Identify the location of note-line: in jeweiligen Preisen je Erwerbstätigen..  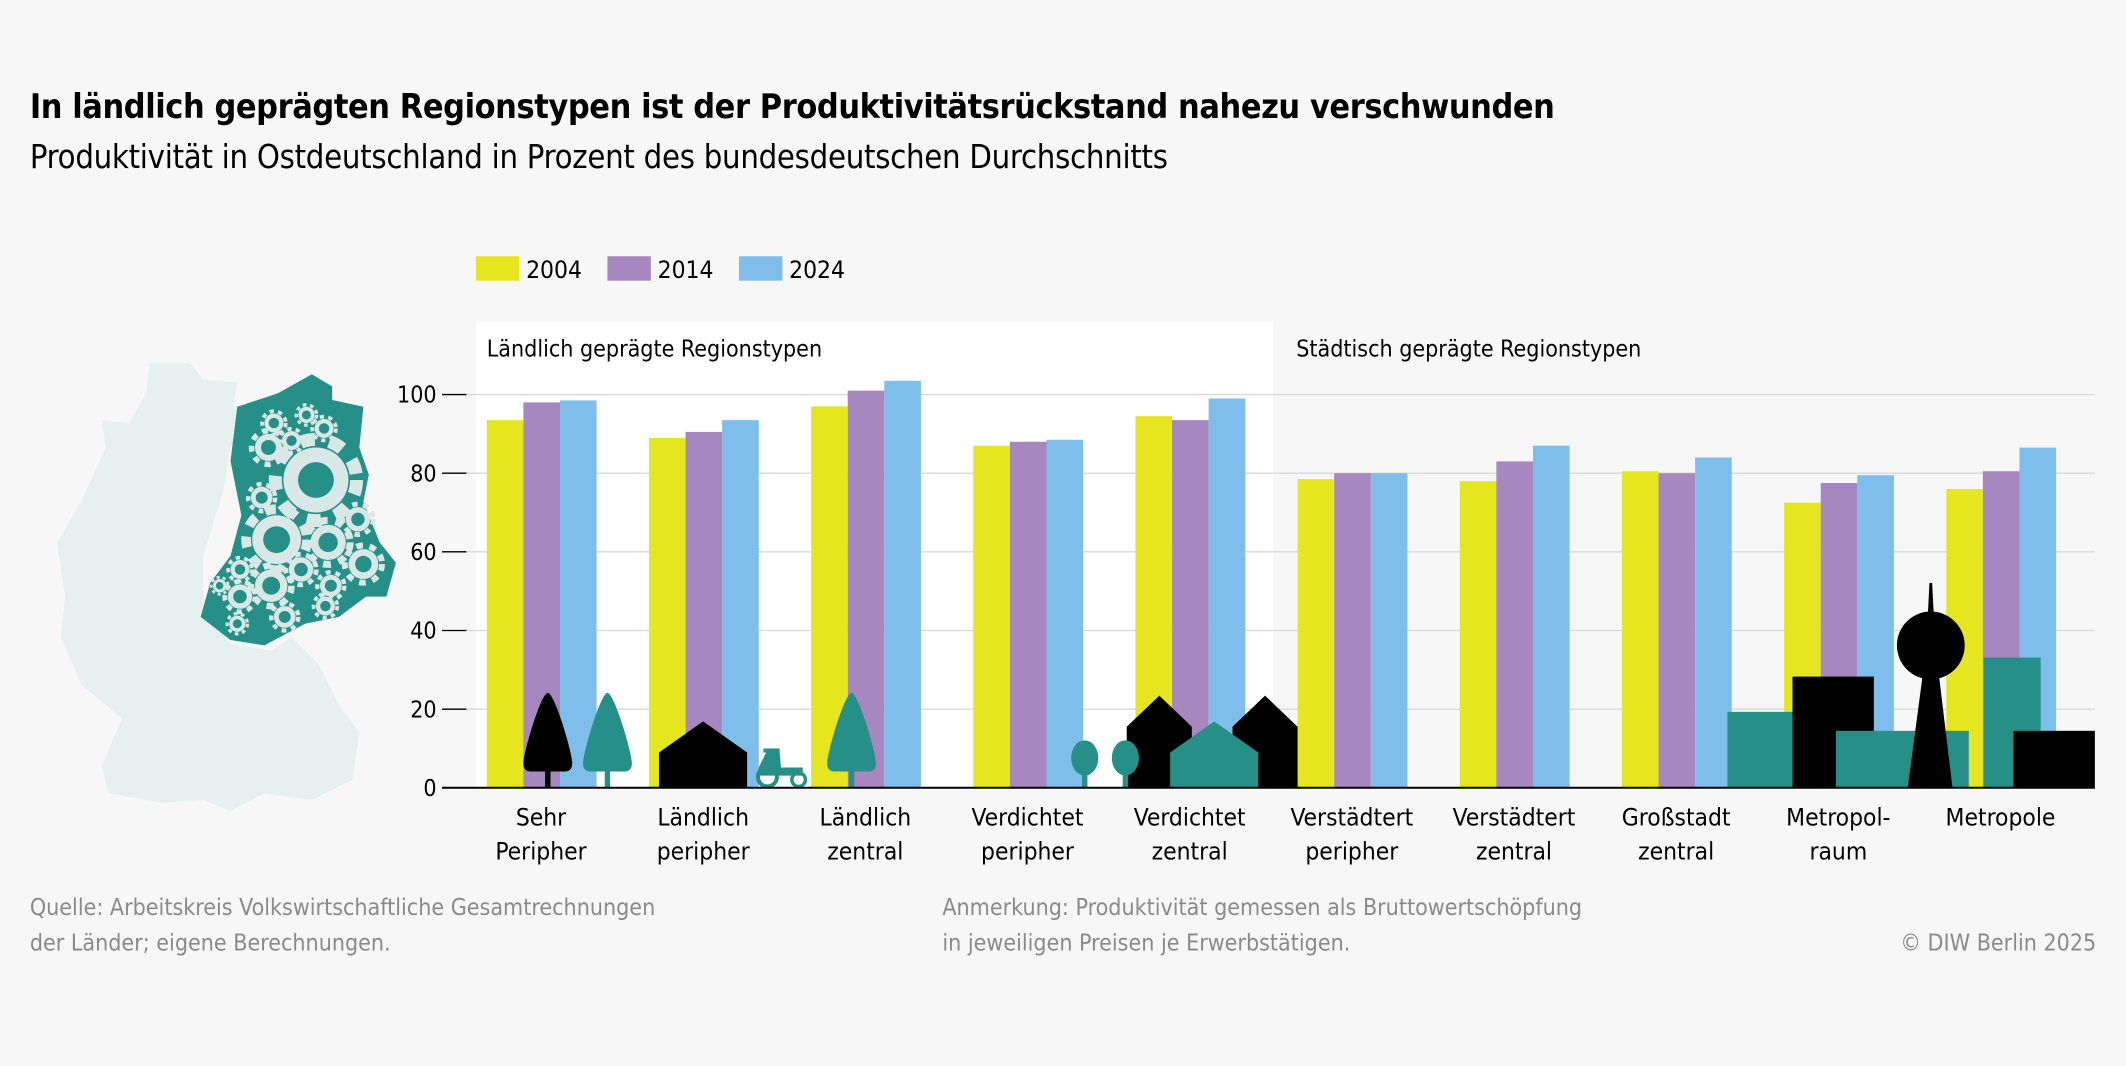
(1146, 944).